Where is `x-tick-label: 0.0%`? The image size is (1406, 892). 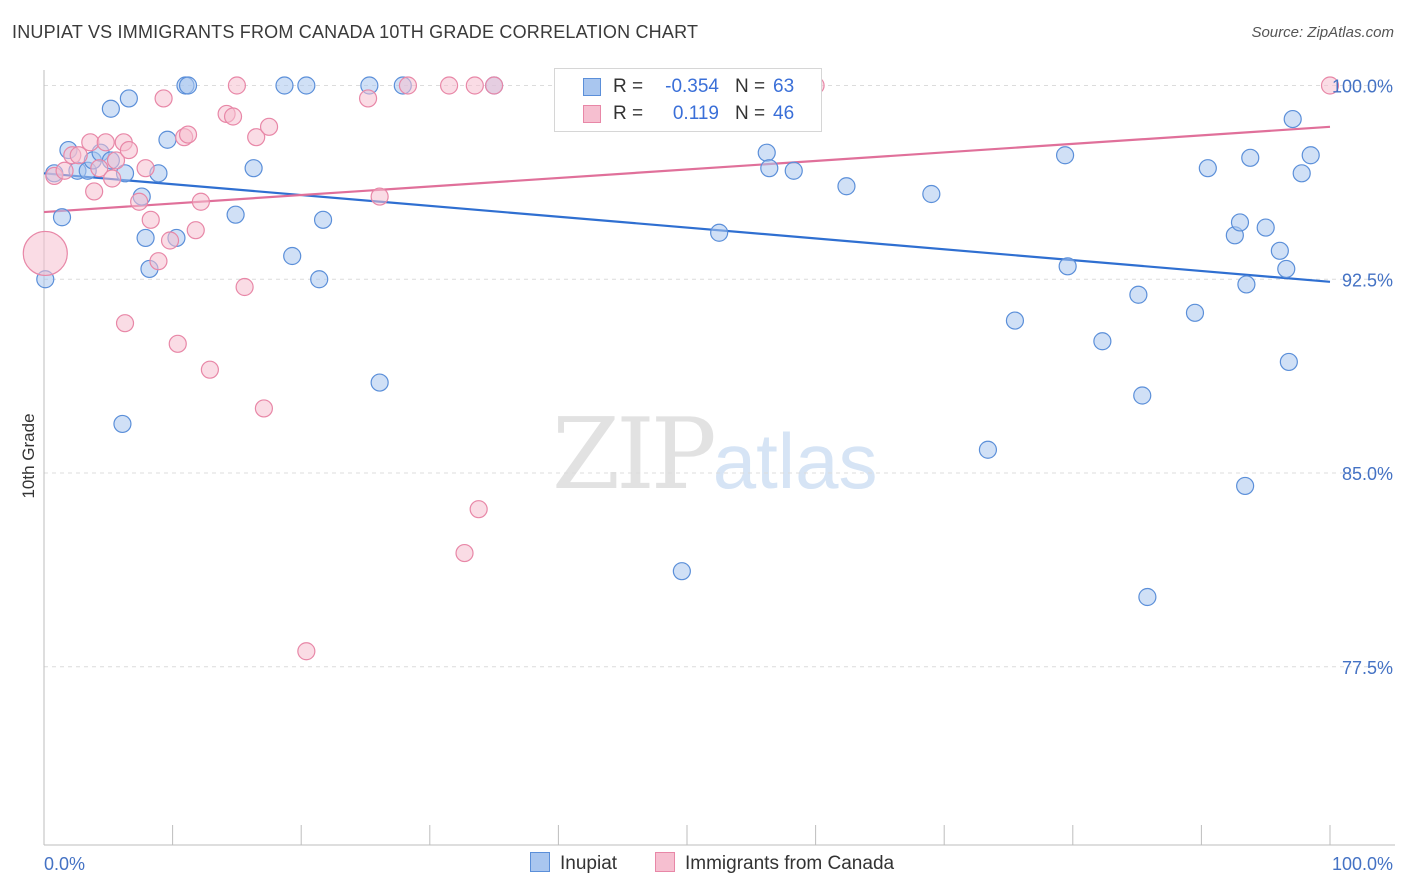
x-tick-label: 0.0% is located at coordinates (64, 864).